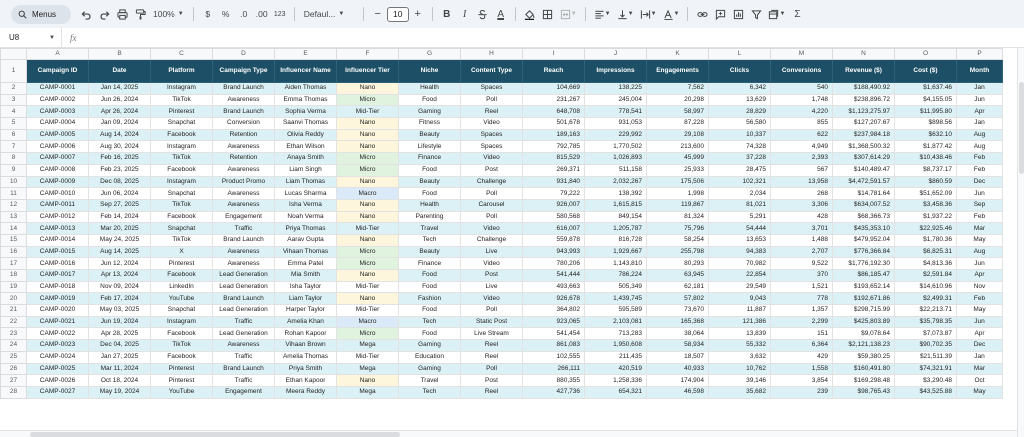 The image size is (1024, 437). What do you see at coordinates (756, 14) in the screenshot?
I see `create-filter-button` at bounding box center [756, 14].